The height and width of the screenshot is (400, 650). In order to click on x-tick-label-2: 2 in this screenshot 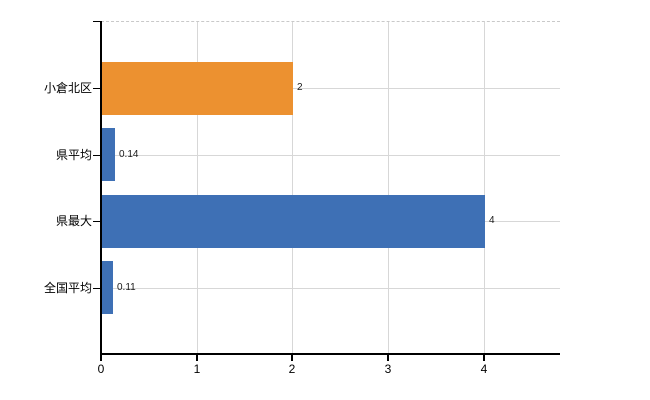, I will do `click(292, 369)`.